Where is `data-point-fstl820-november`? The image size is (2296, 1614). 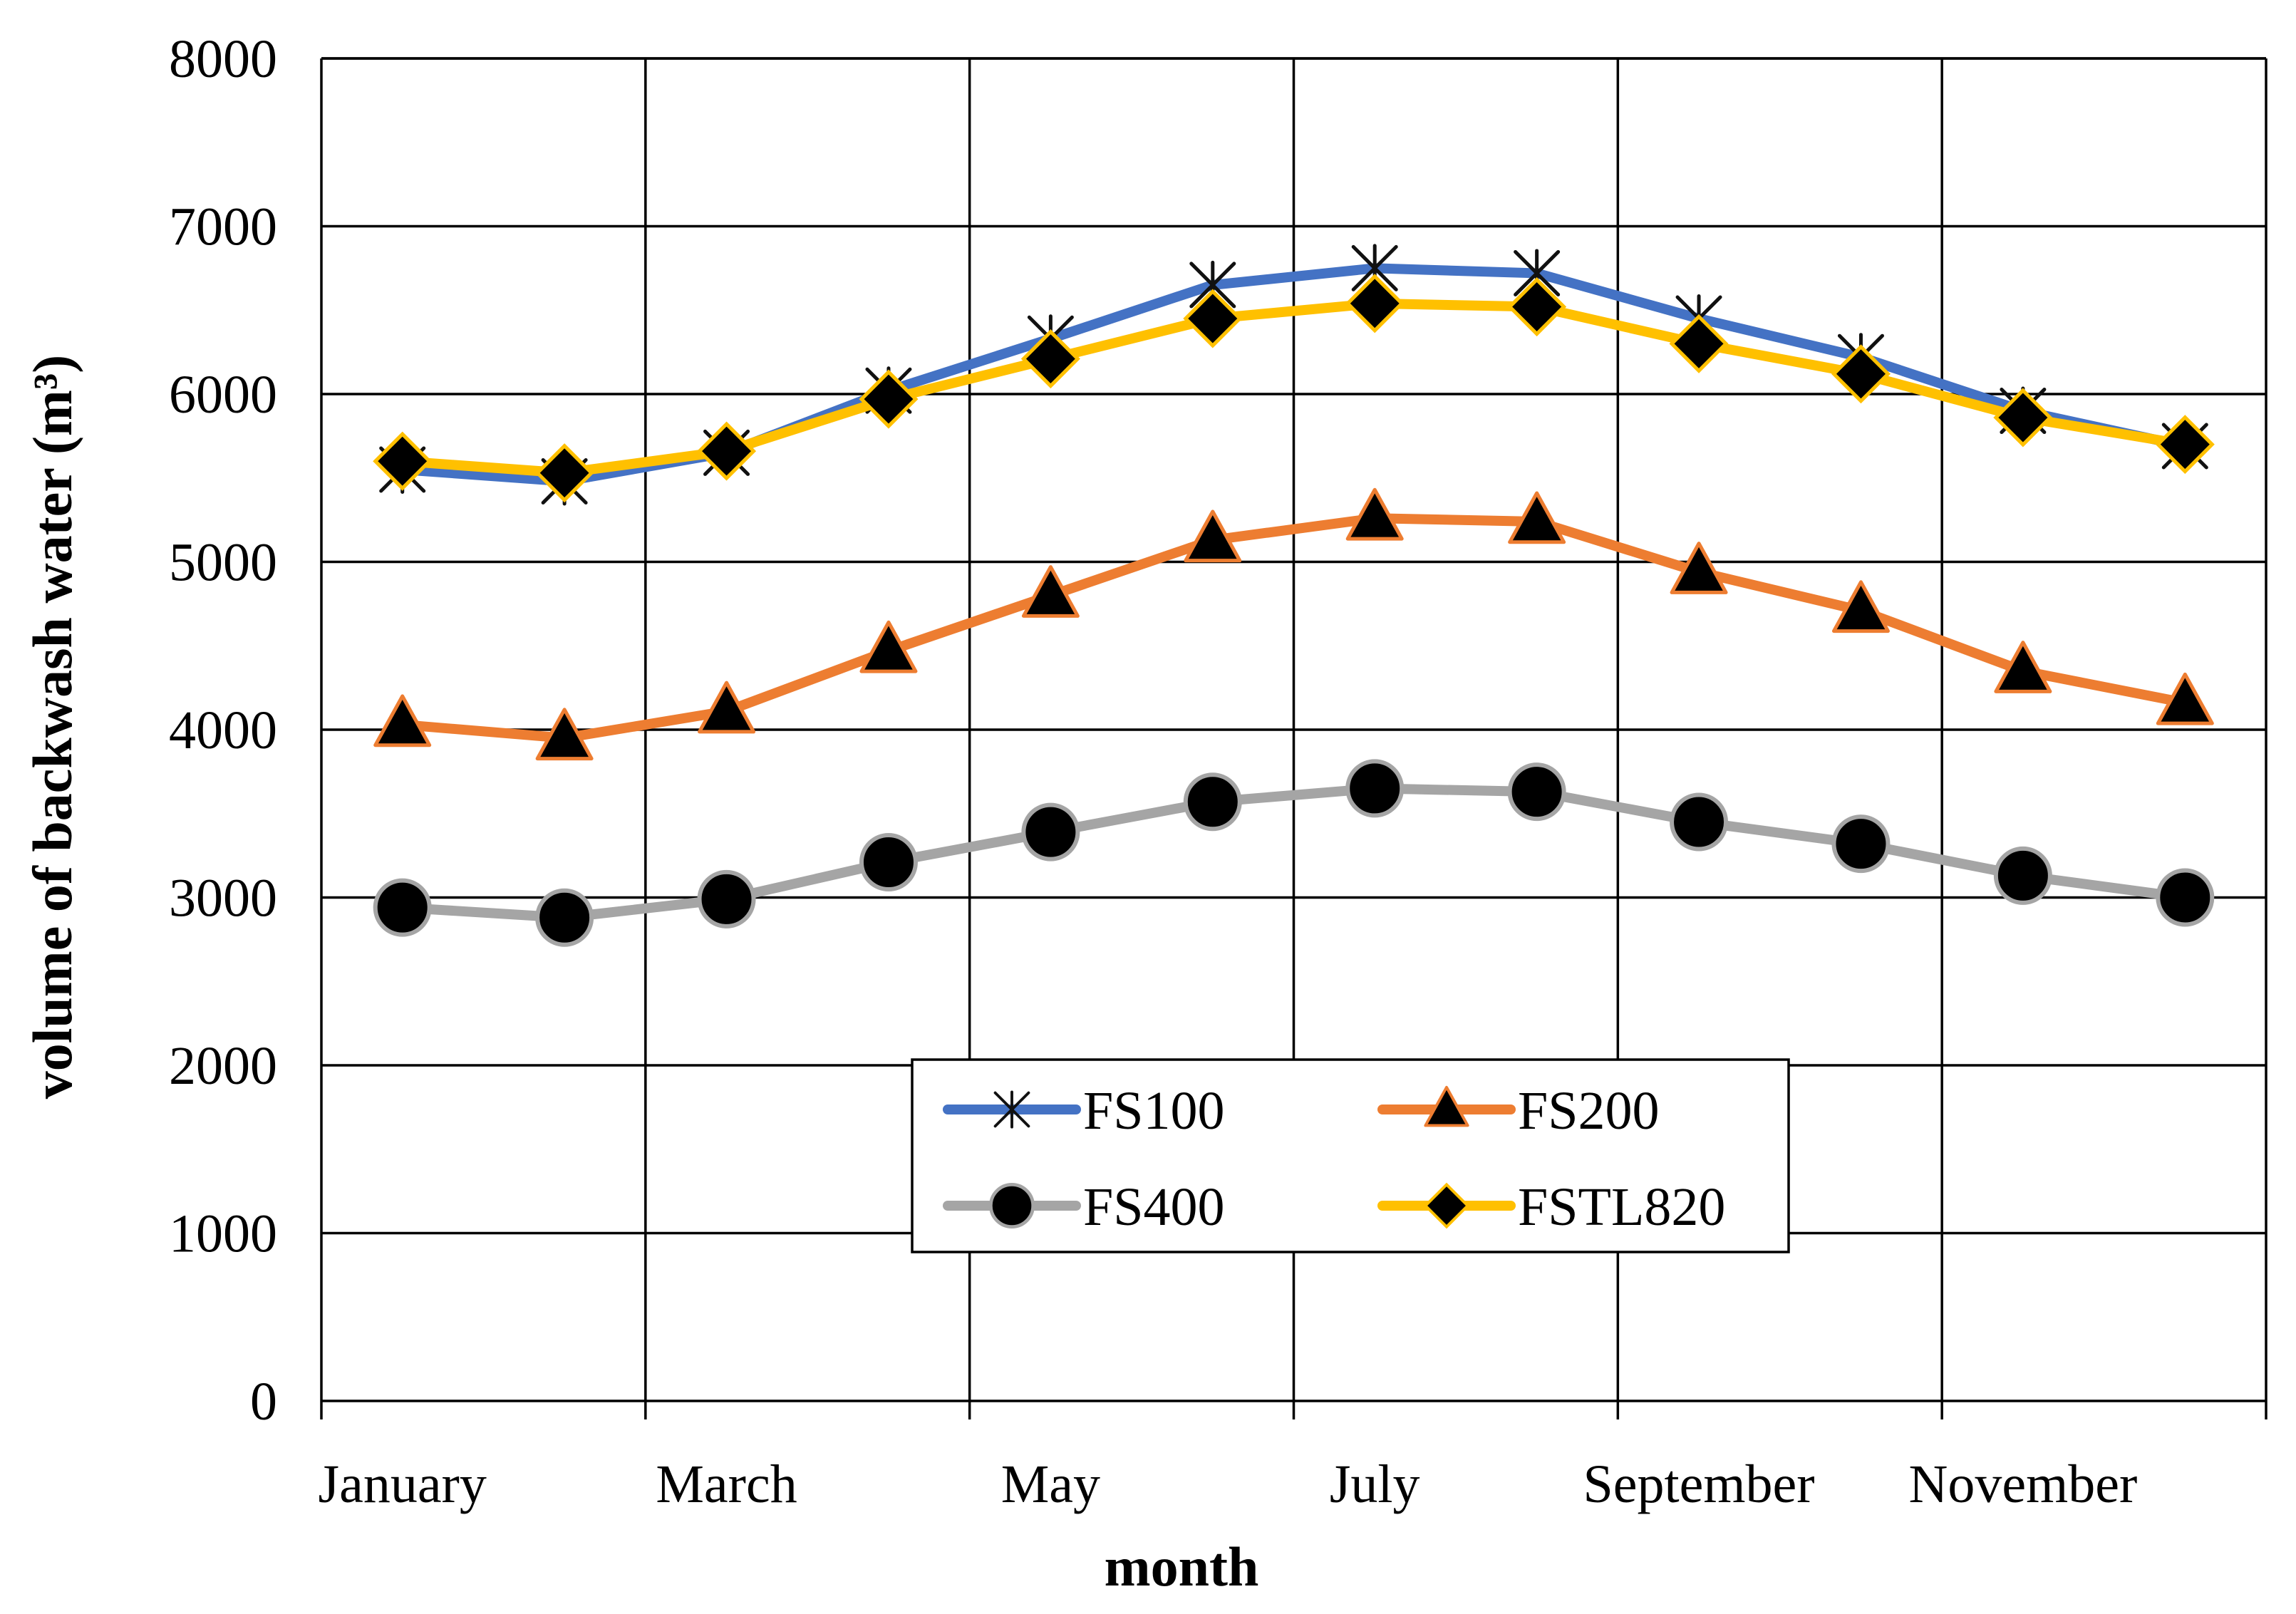
data-point-fstl820-november is located at coordinates (2023, 418).